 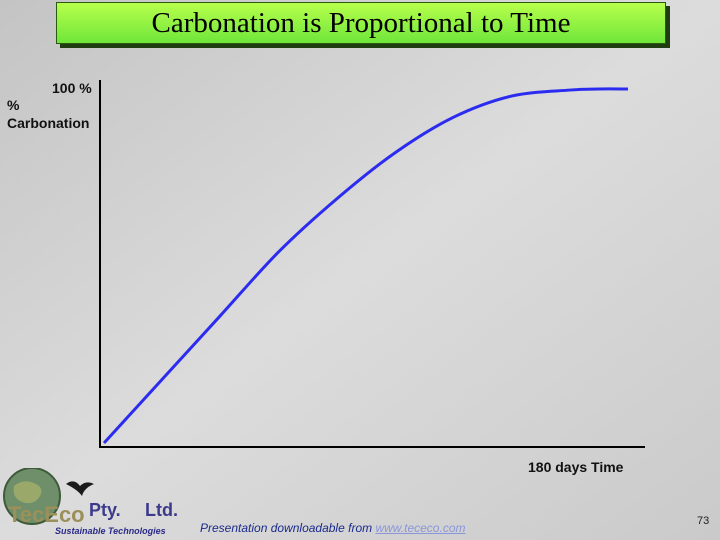 I want to click on x-axis-label: 180 days Time, so click(x=576, y=467).